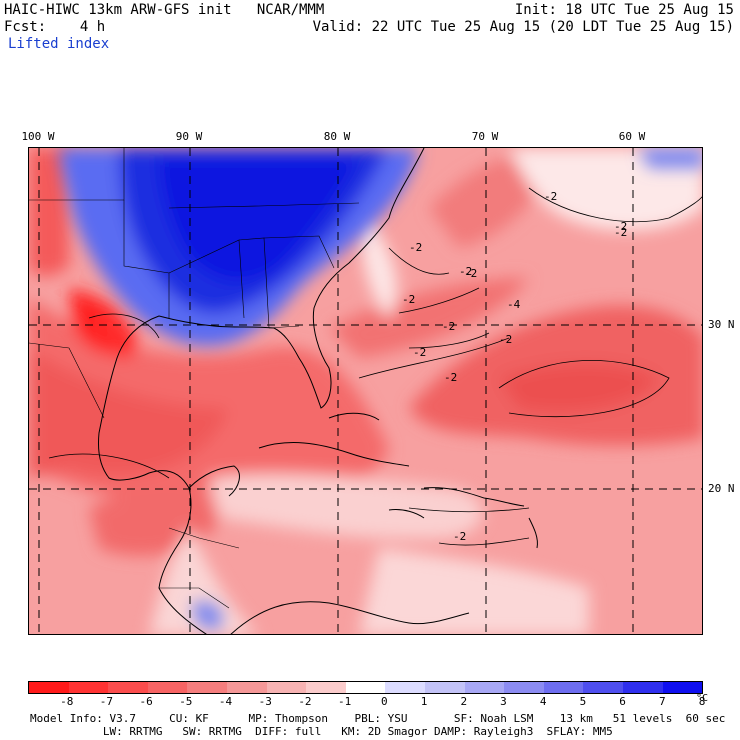 The width and height of the screenshot is (740, 740). I want to click on lon-label-60w: 60 W, so click(632, 136).